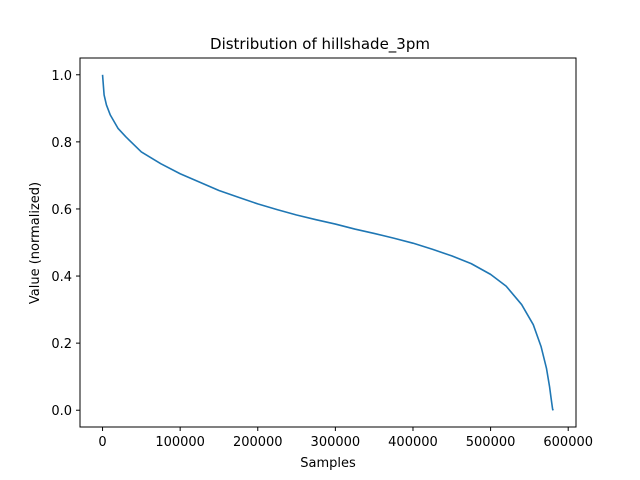  I want to click on x-tick-label: 100000, so click(180, 442).